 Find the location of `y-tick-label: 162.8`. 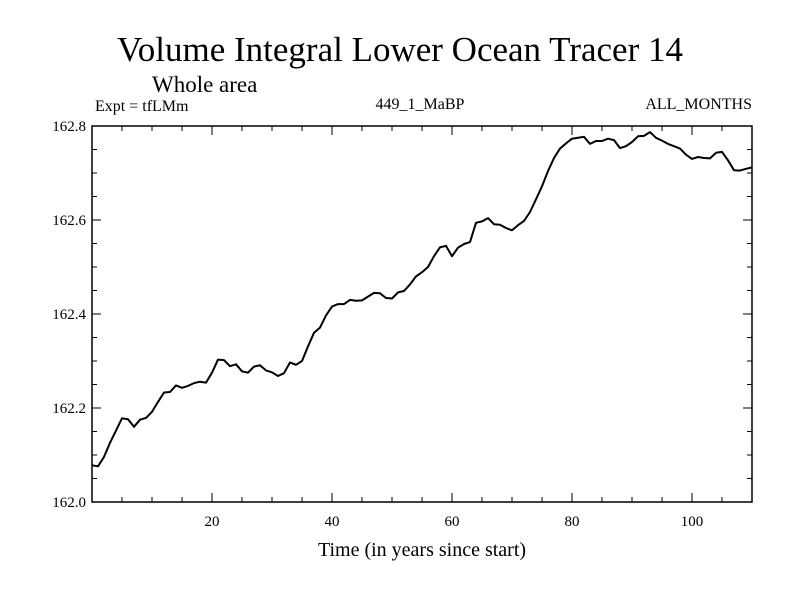

y-tick-label: 162.8 is located at coordinates (69, 127).